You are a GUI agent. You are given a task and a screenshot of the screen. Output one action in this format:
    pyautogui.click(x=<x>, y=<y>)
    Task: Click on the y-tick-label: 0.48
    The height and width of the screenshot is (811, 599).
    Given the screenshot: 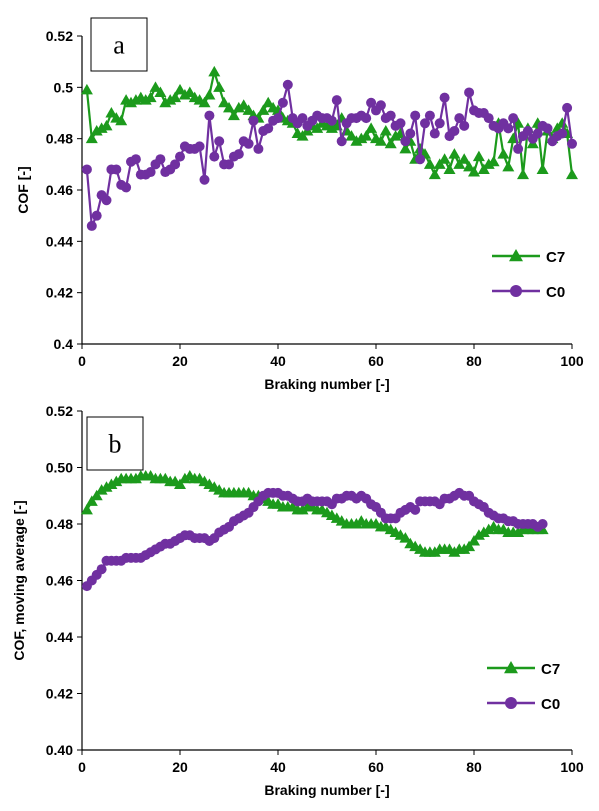 What is the action you would take?
    pyautogui.click(x=59, y=524)
    